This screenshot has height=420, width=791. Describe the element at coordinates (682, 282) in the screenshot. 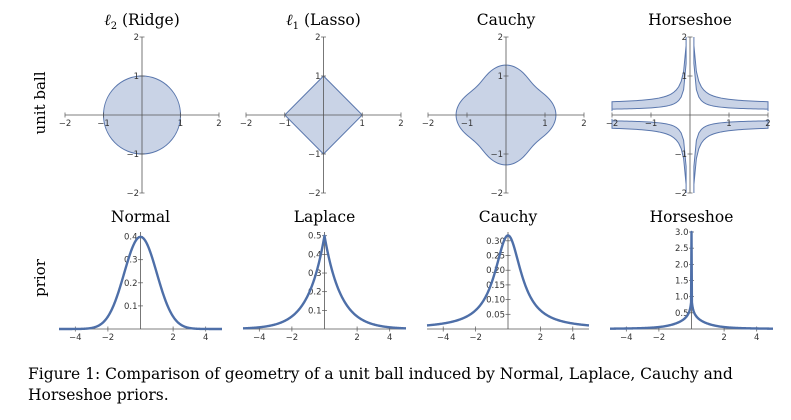

I see `y-tick-label: 1.5` at that location.